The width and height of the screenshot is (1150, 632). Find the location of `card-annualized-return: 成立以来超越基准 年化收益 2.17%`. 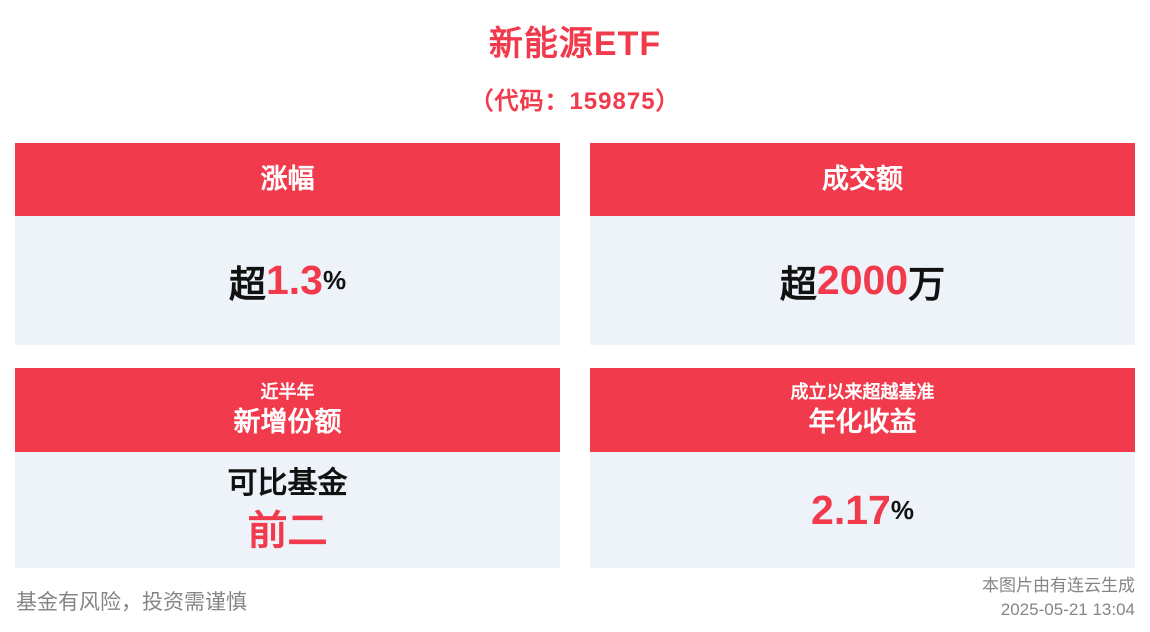

card-annualized-return: 成立以来超越基准 年化收益 2.17% is located at coordinates (862, 468).